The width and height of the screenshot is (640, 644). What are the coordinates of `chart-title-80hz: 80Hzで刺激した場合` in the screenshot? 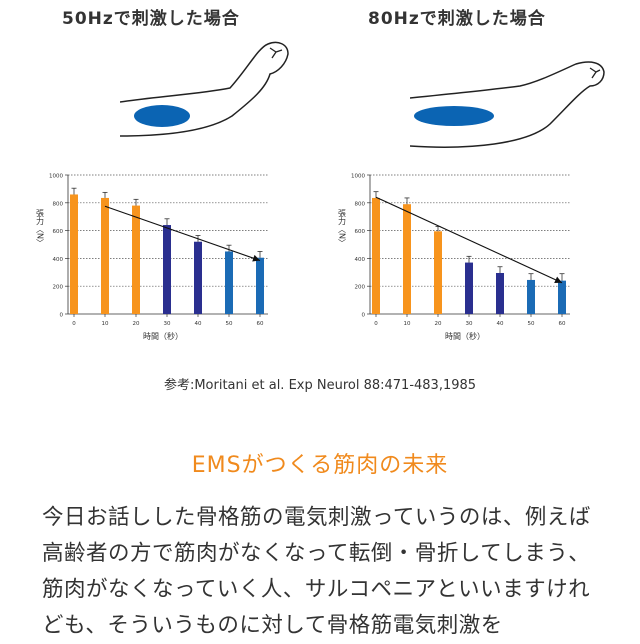 It's located at (457, 19).